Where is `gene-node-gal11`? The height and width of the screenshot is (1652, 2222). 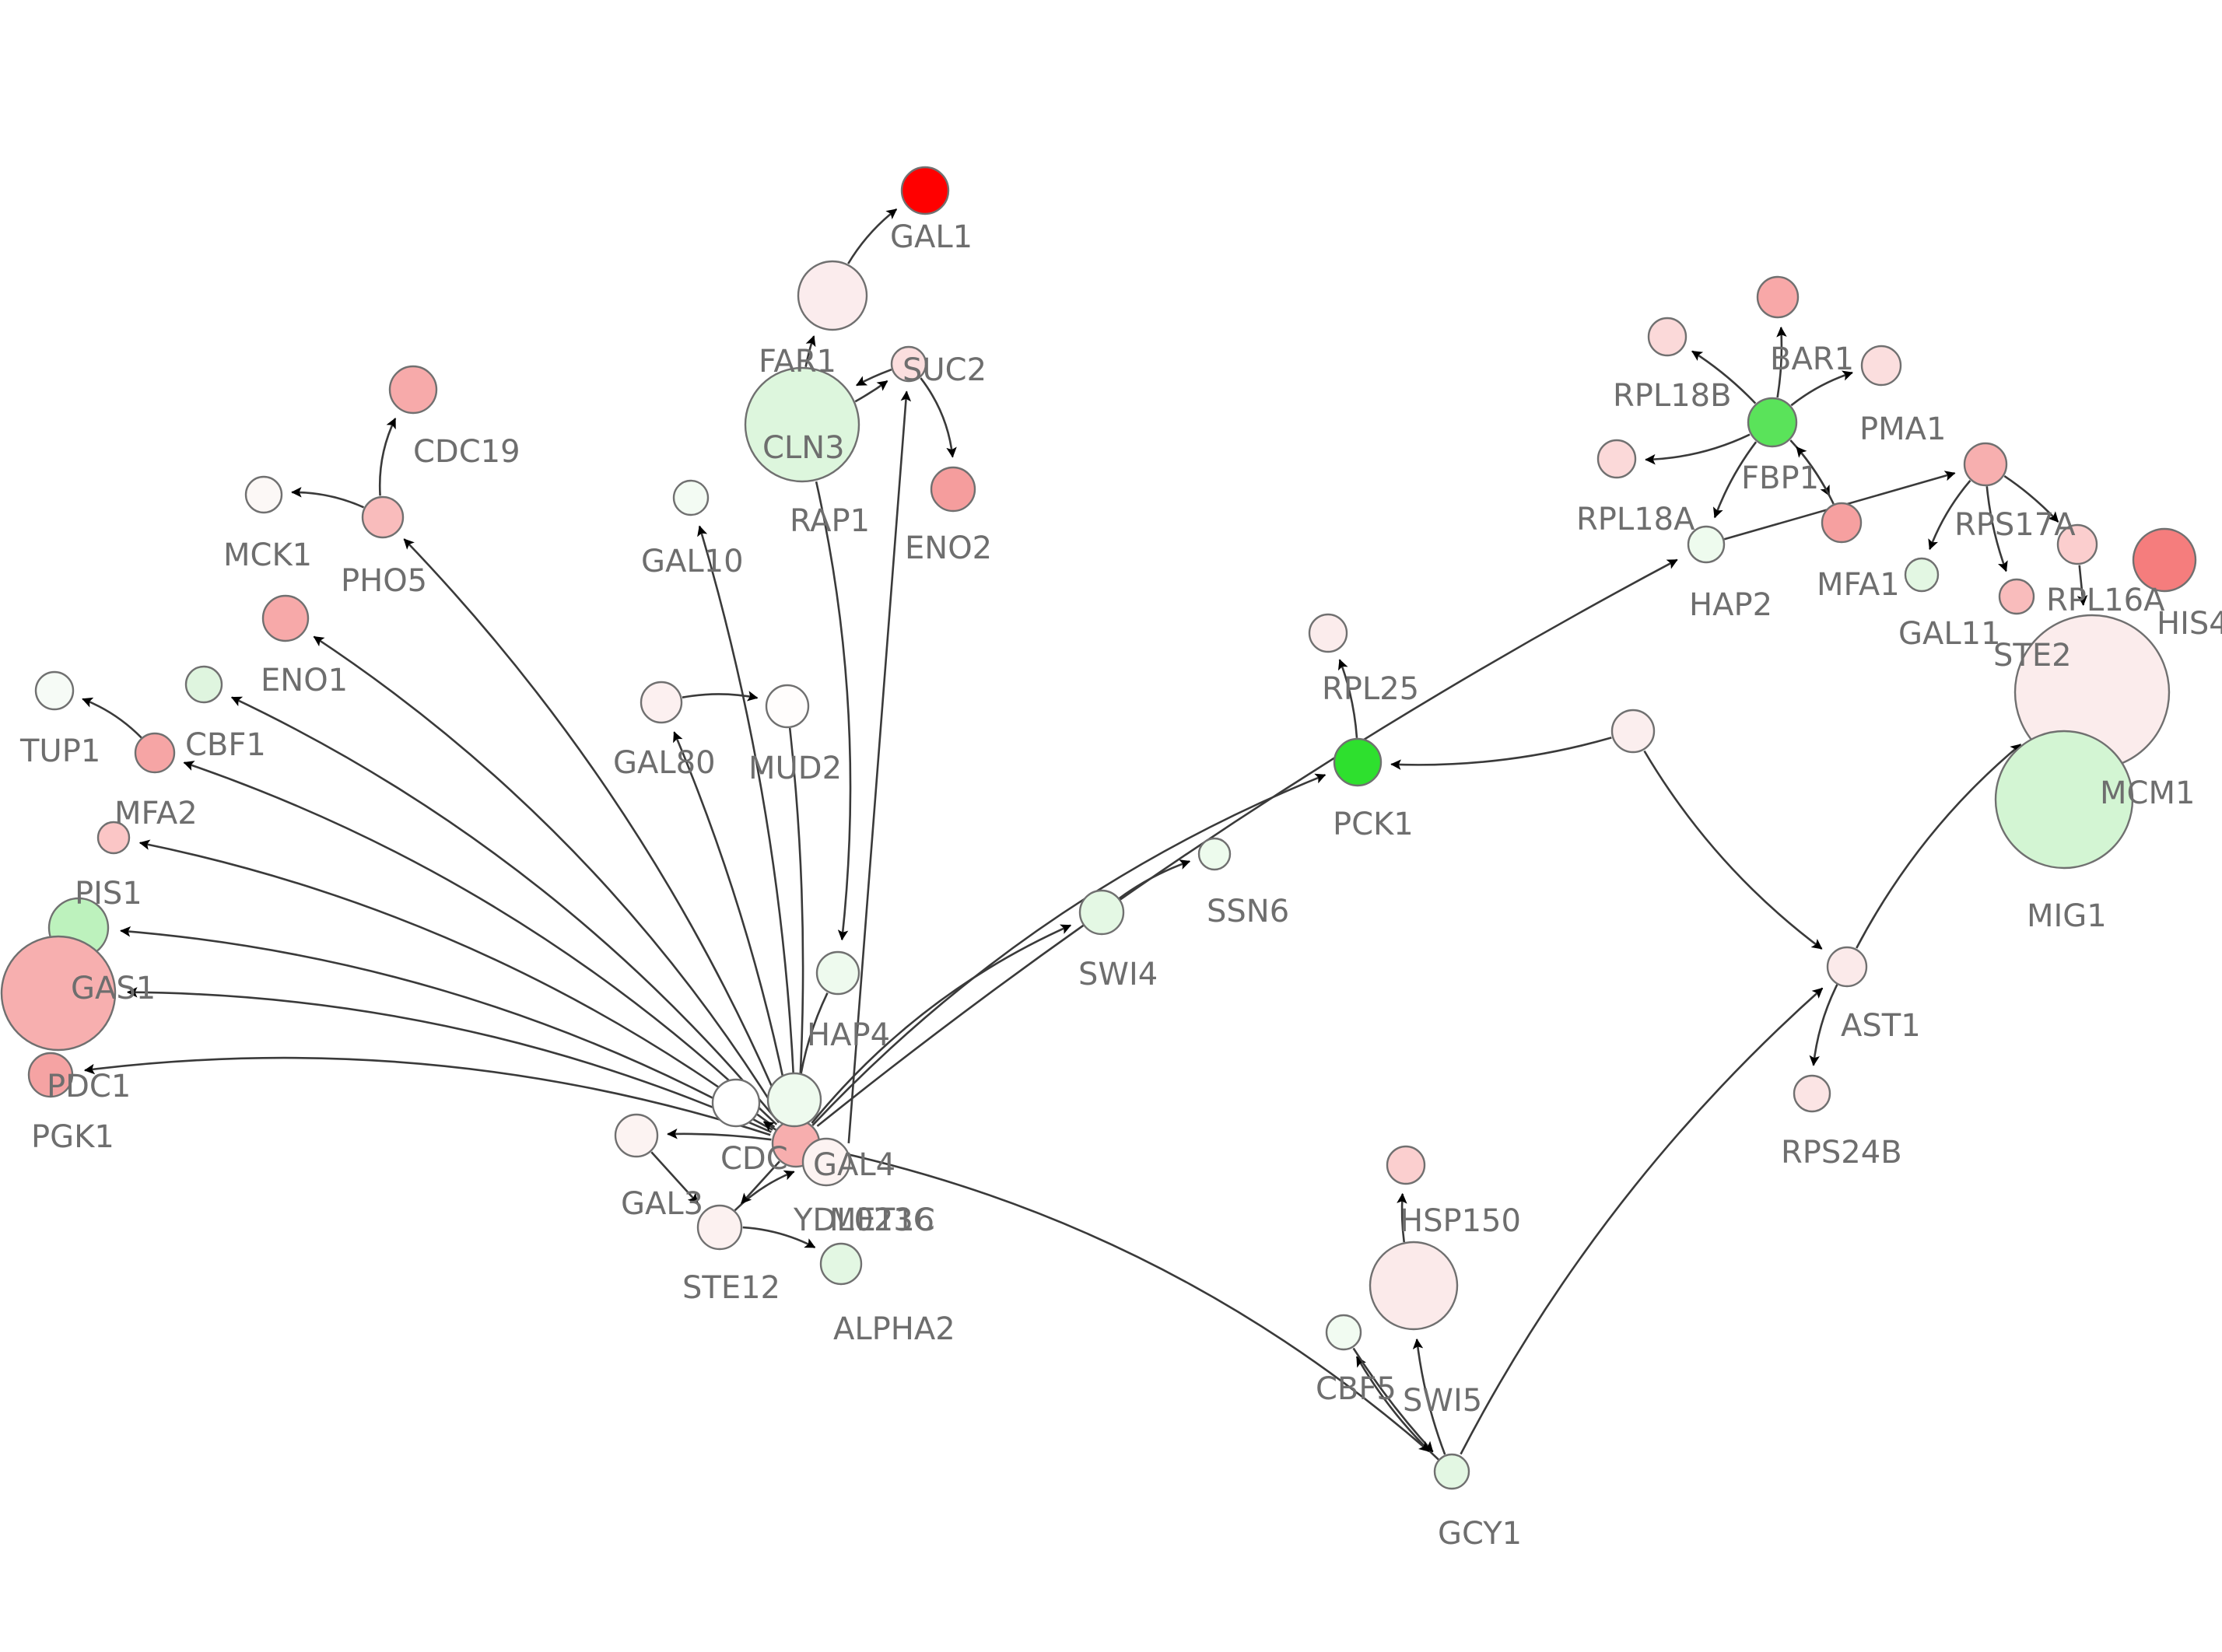
gene-node-gal11 is located at coordinates (1922, 575).